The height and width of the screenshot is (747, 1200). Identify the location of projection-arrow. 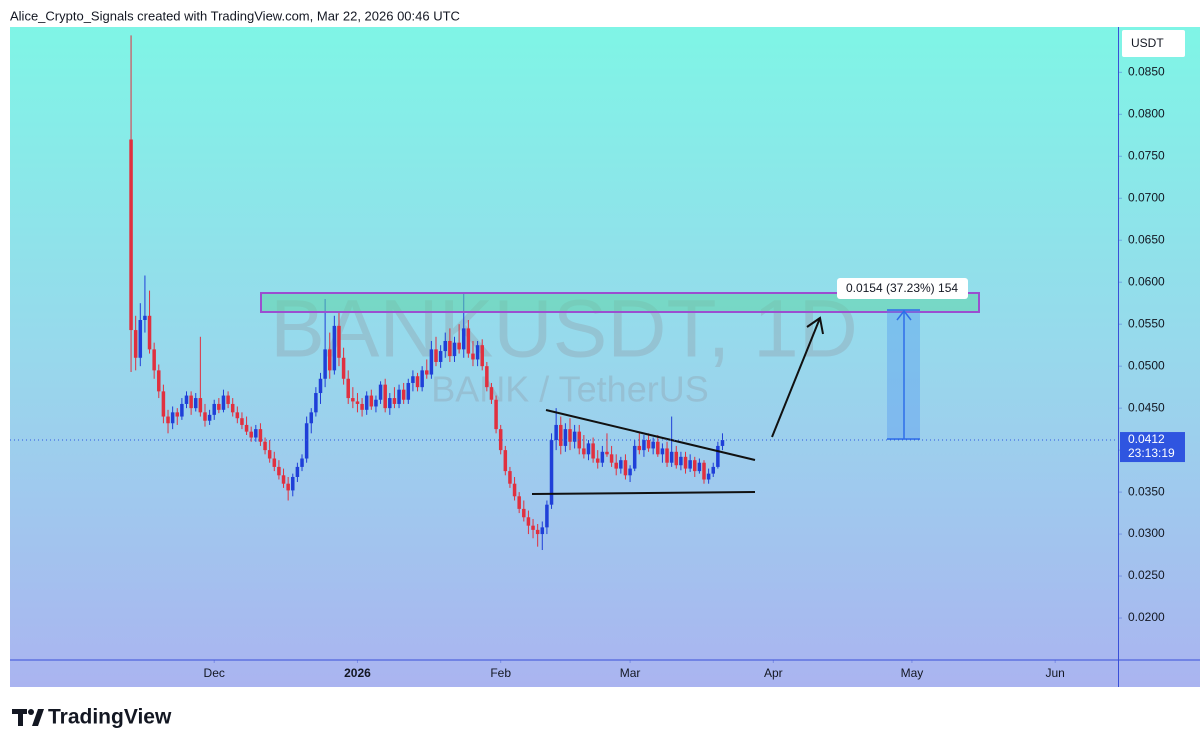
(797, 377).